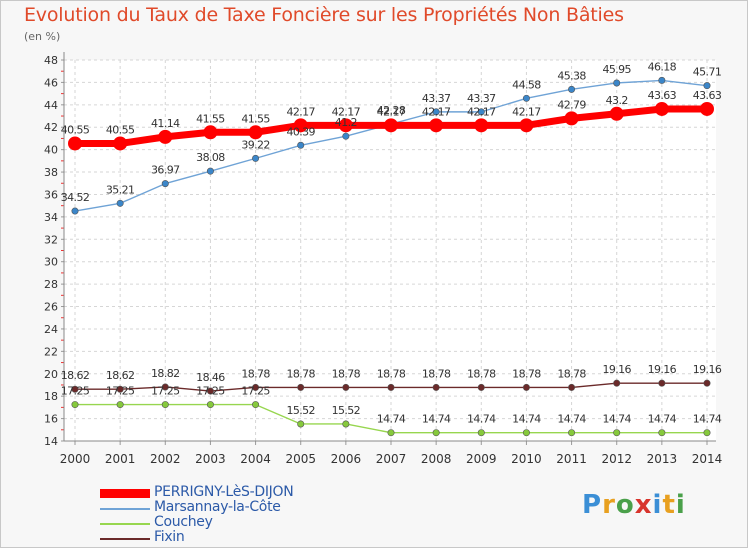  I want to click on legend-label-fixin: Fixin, so click(169, 537).